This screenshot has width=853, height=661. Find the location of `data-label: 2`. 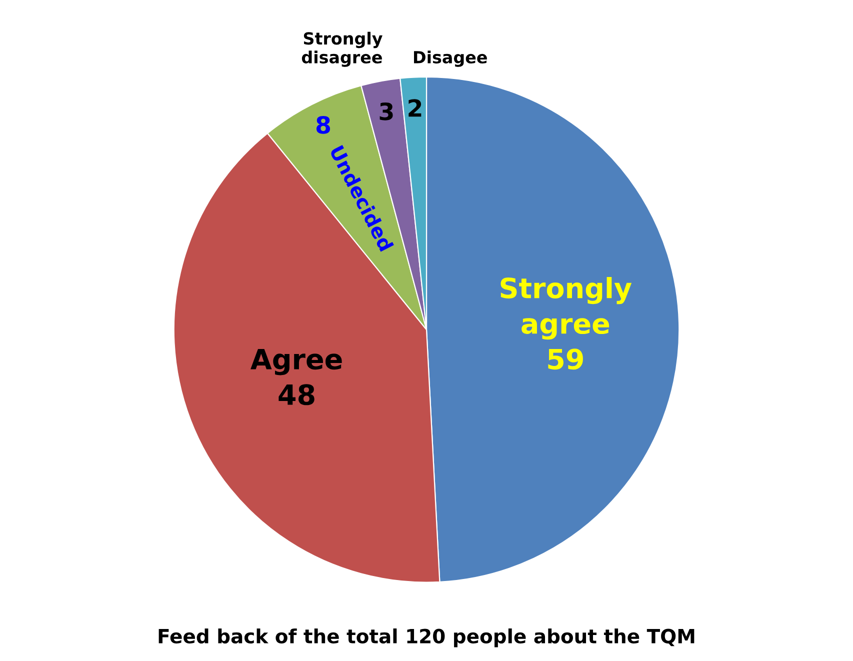

data-label: 2 is located at coordinates (415, 108).